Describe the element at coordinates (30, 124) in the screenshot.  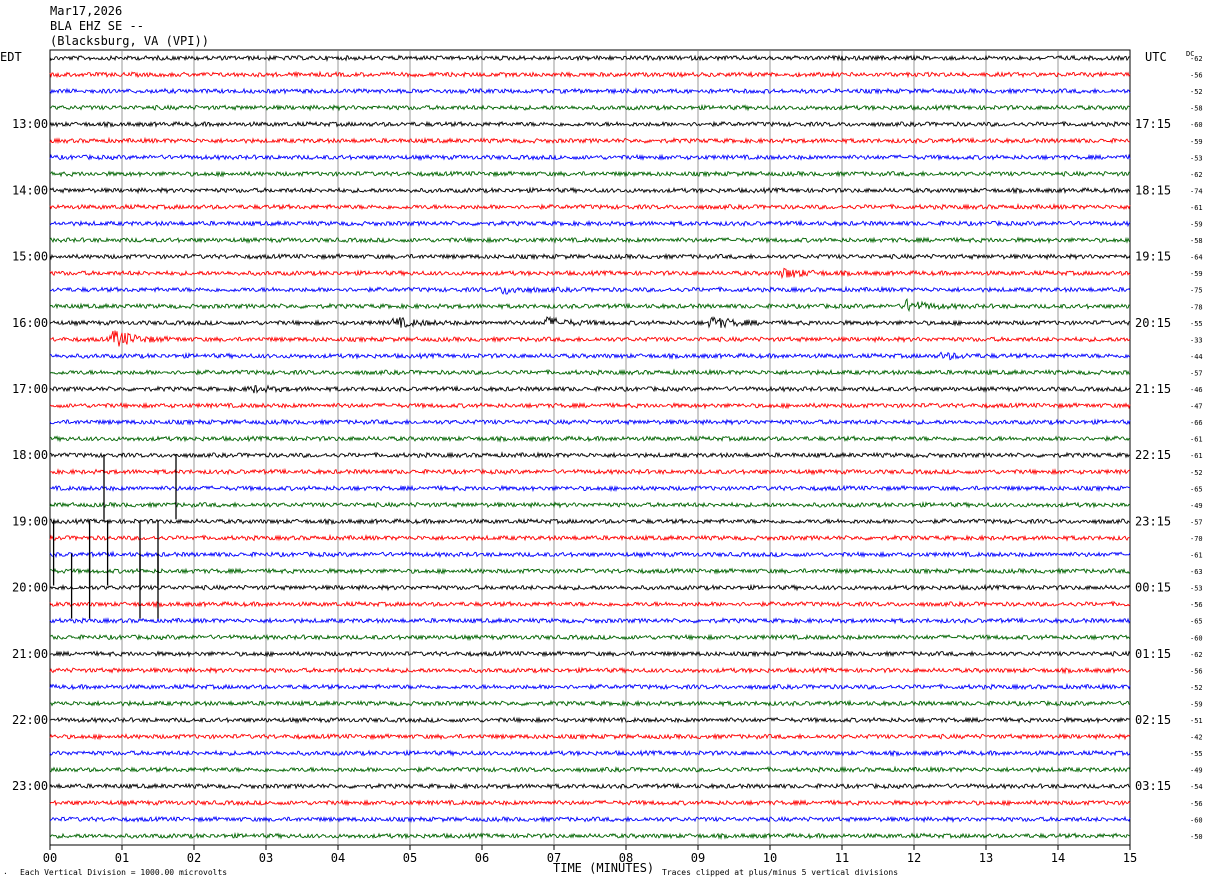
I see `left-time-label: 13:00` at that location.